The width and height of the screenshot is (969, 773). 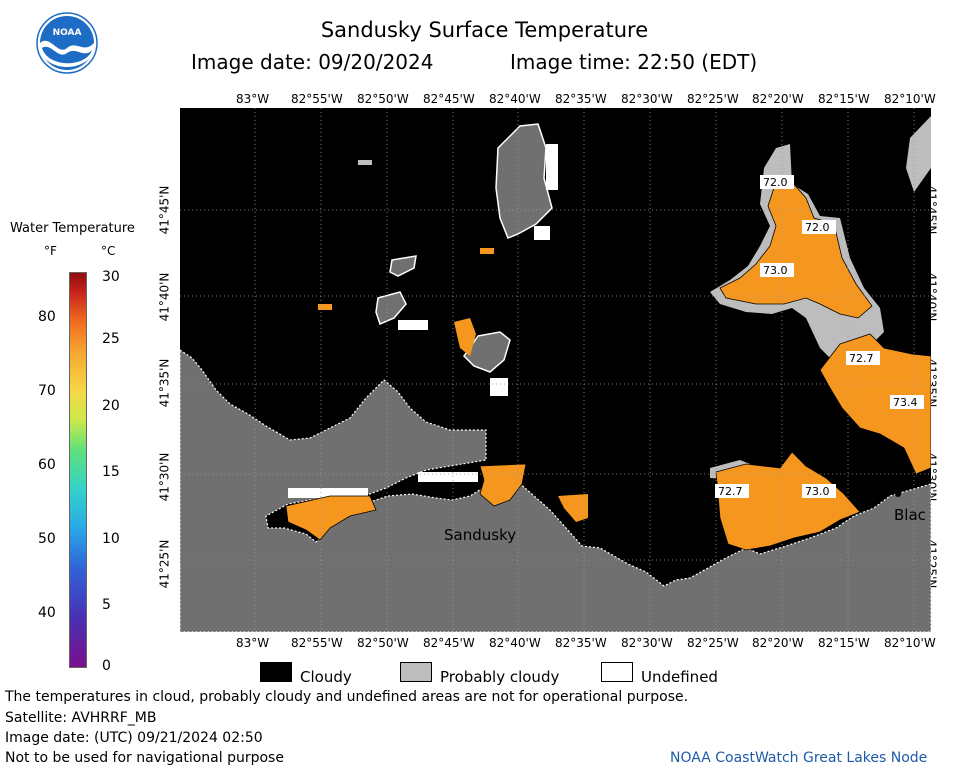 I want to click on lon-tick-bottom: 82°40'W, so click(x=515, y=643).